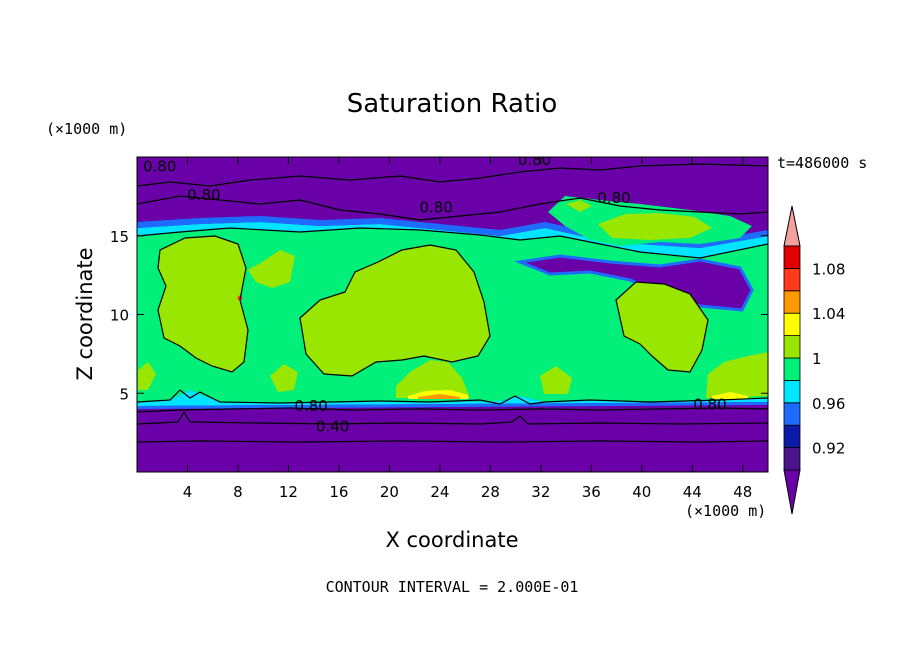 Image resolution: width=904 pixels, height=654 pixels. Describe the element at coordinates (591, 492) in the screenshot. I see `x-tick-label: 36` at that location.